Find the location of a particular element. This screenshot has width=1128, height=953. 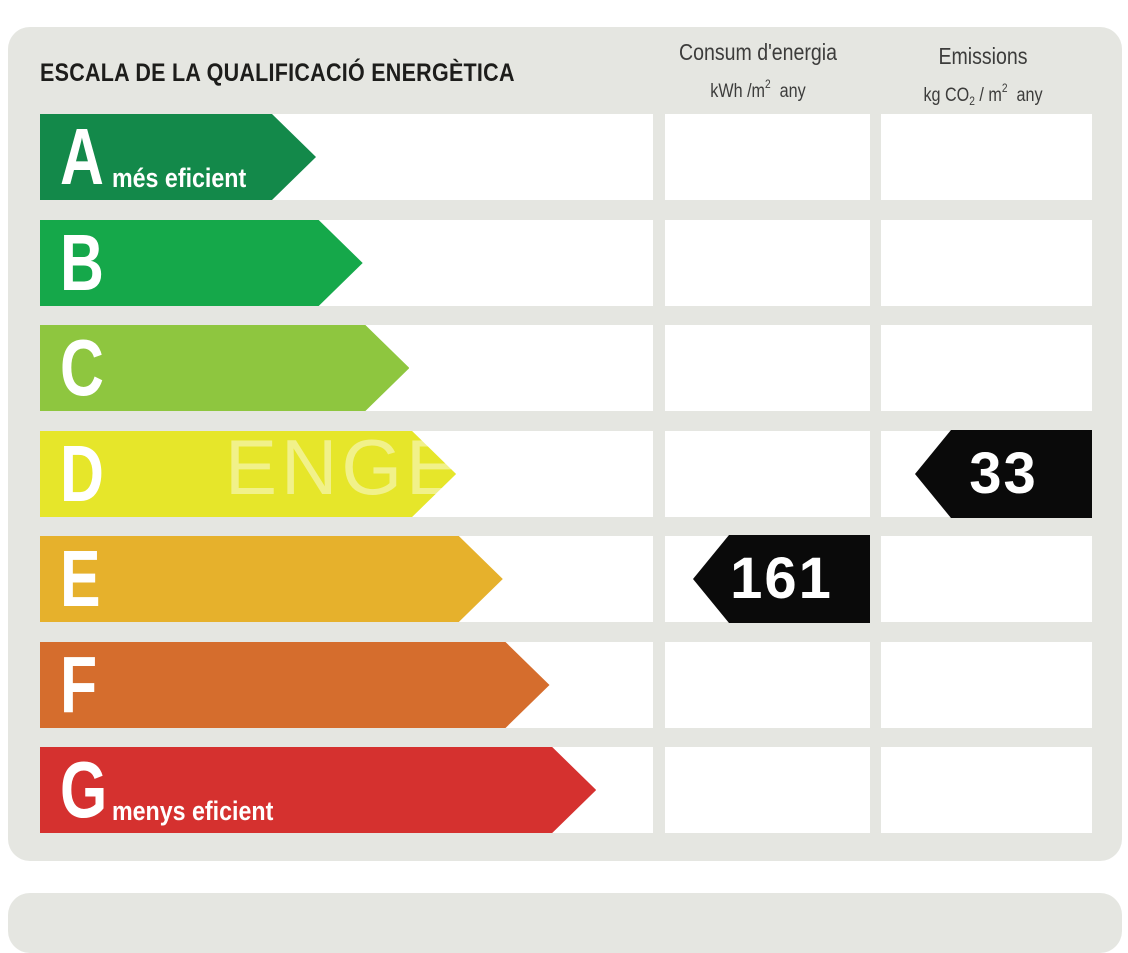

rating-letter: G is located at coordinates (84, 789).